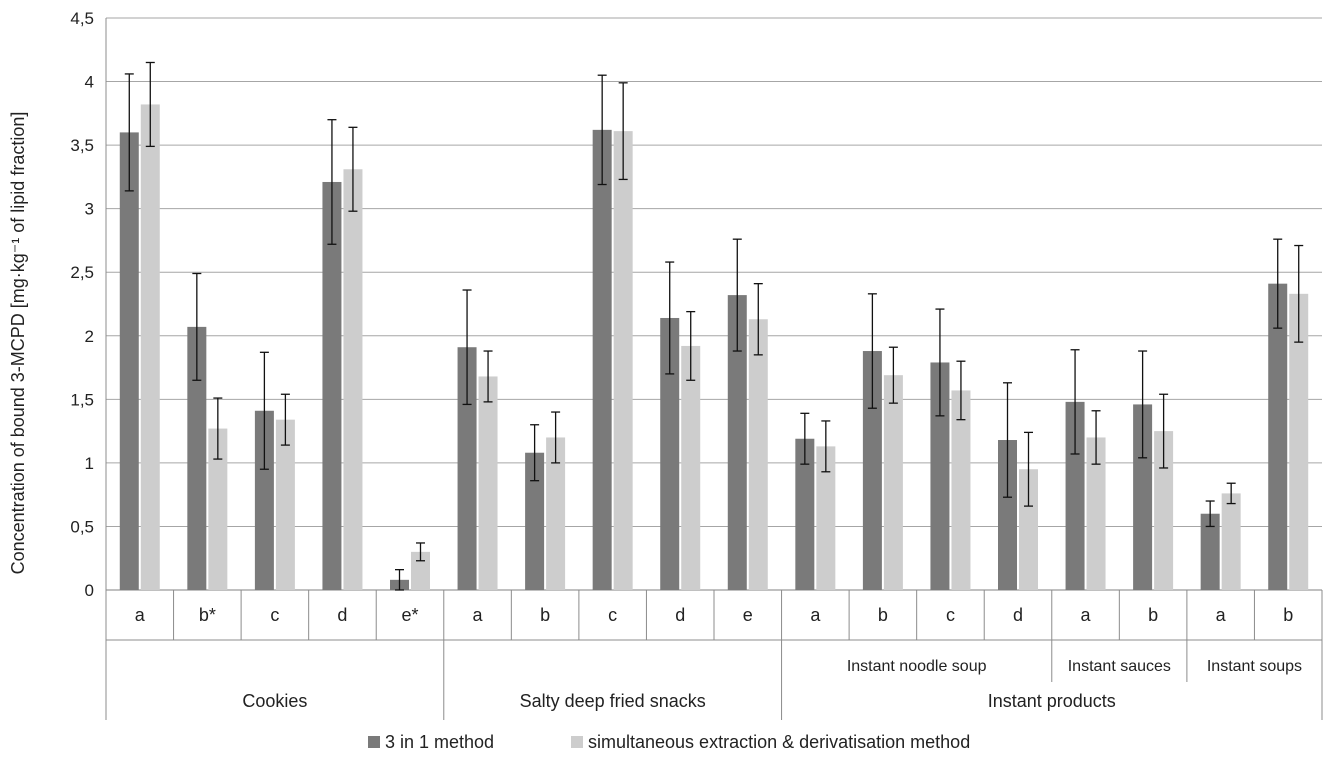 This screenshot has height=762, width=1326. I want to click on y-axis-ticks: 0 0,5 1 1,5 2 2,5 3 3,5 4 4,5, so click(82, 304).